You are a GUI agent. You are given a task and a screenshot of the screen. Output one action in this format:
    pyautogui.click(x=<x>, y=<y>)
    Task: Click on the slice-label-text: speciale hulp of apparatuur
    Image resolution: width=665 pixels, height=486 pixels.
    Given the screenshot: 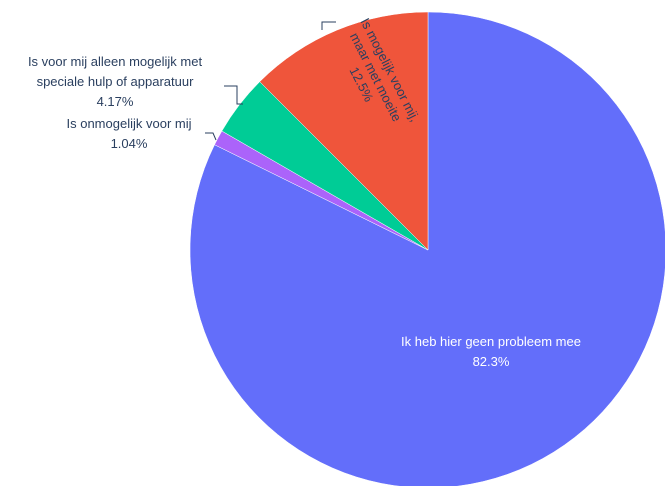 What is the action you would take?
    pyautogui.click(x=116, y=81)
    